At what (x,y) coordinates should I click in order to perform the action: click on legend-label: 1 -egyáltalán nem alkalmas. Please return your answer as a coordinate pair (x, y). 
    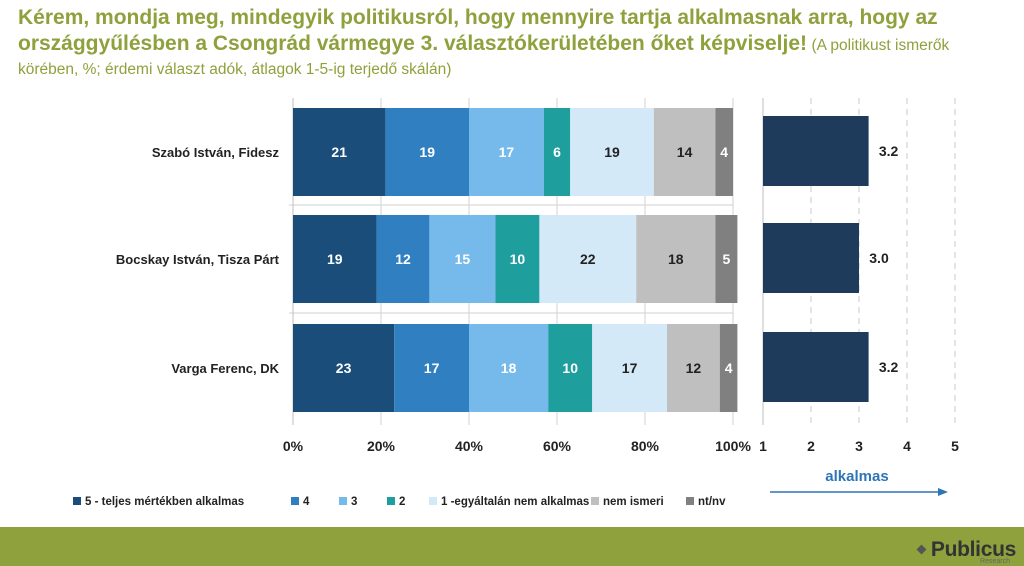
    Looking at the image, I should click on (515, 502).